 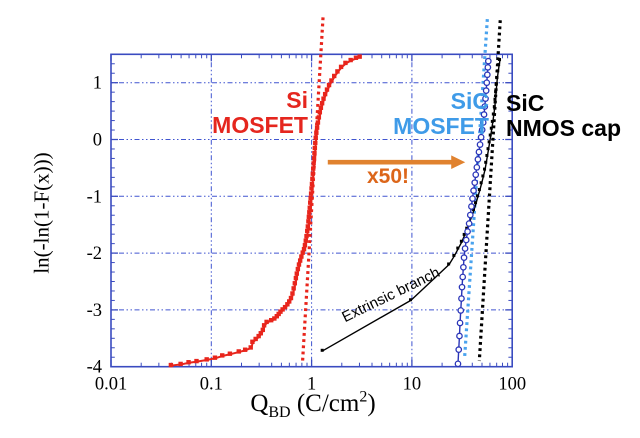 What do you see at coordinates (371, 403) in the screenshot?
I see `x-axis-label-close: )` at bounding box center [371, 403].